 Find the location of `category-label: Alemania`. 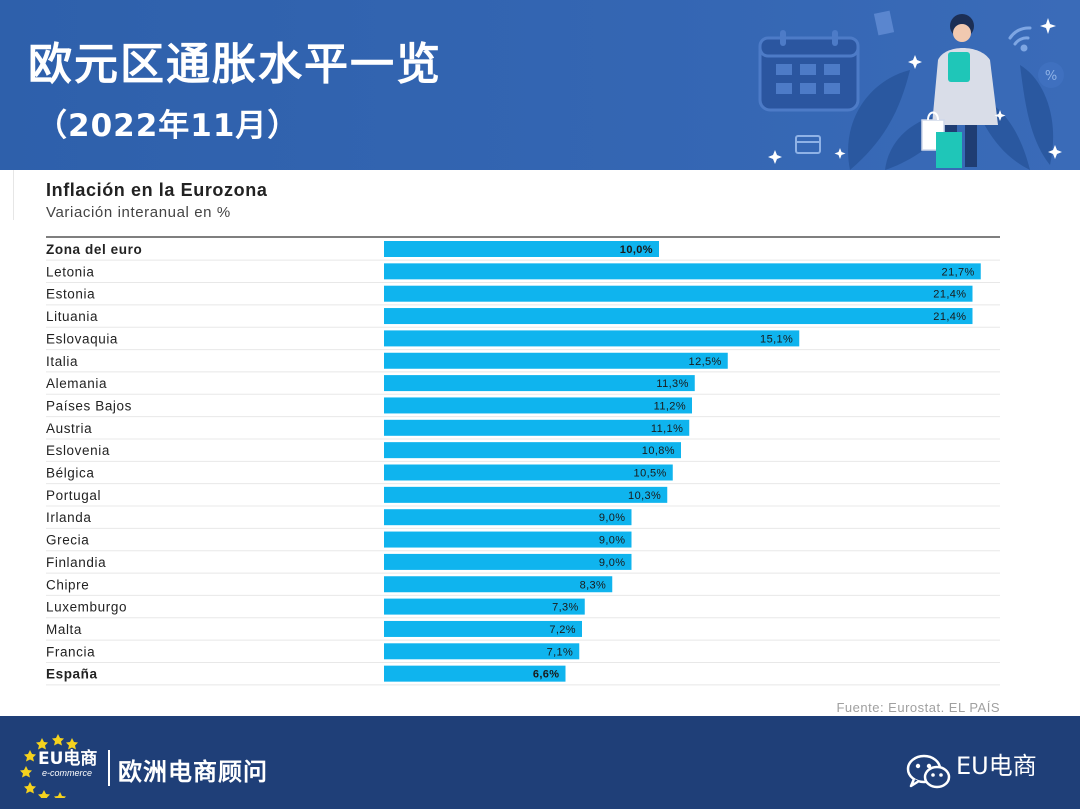

category-label: Alemania is located at coordinates (76, 383).